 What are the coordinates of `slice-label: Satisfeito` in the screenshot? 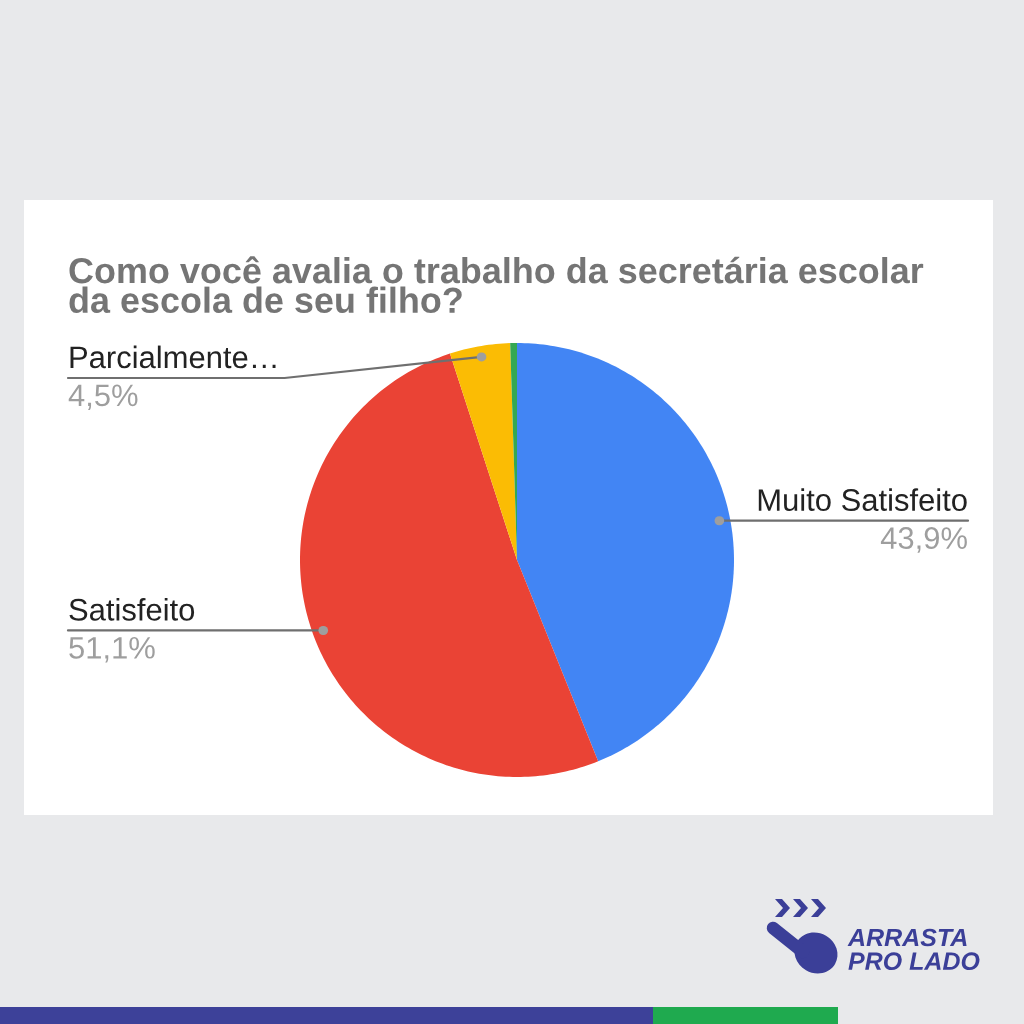 It's located at (132, 609).